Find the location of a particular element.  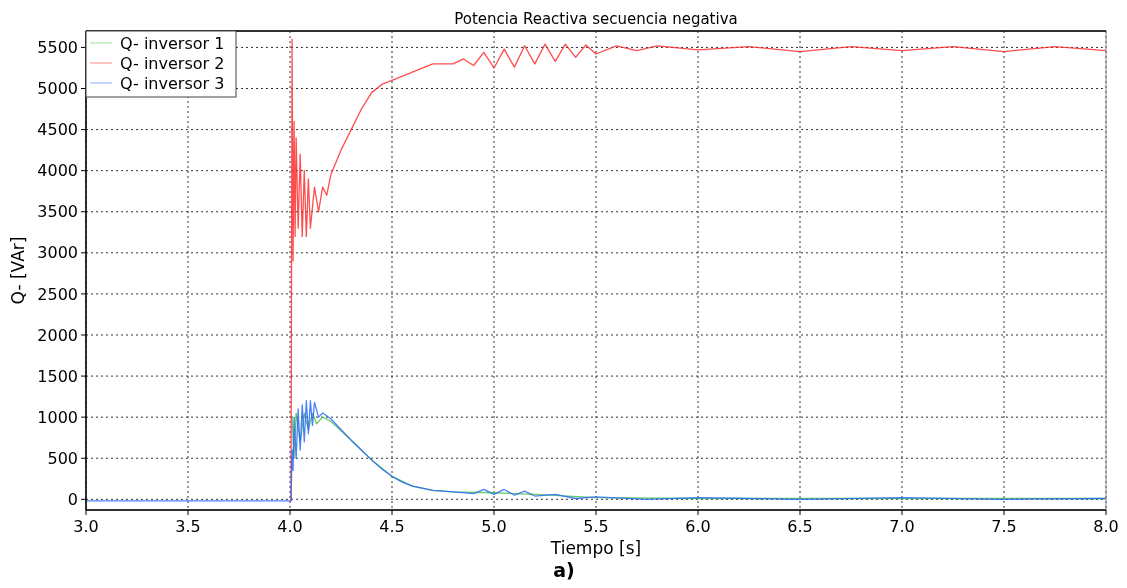

legend-label: Q- inversor 3 is located at coordinates (172, 83).